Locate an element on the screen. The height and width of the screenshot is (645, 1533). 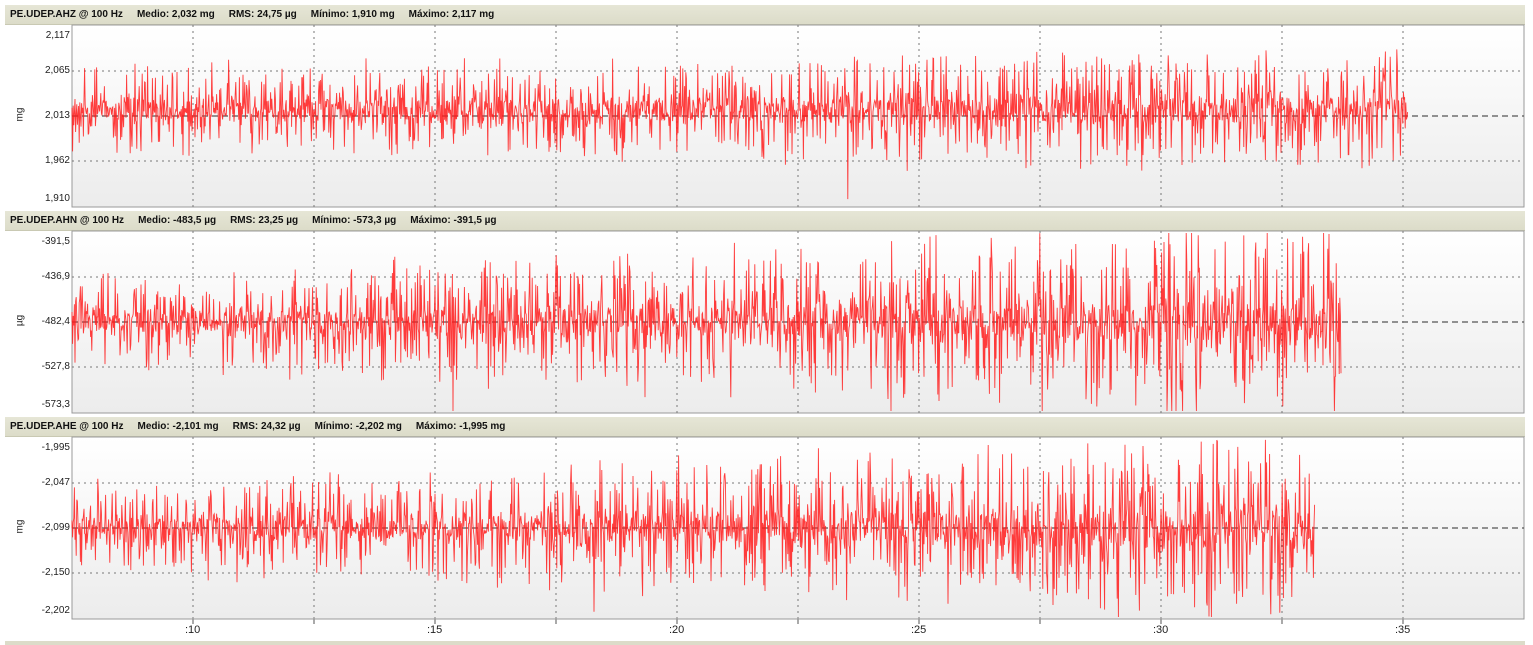
stat-maximo: Máximo: -1,995 mg is located at coordinates (460, 426).